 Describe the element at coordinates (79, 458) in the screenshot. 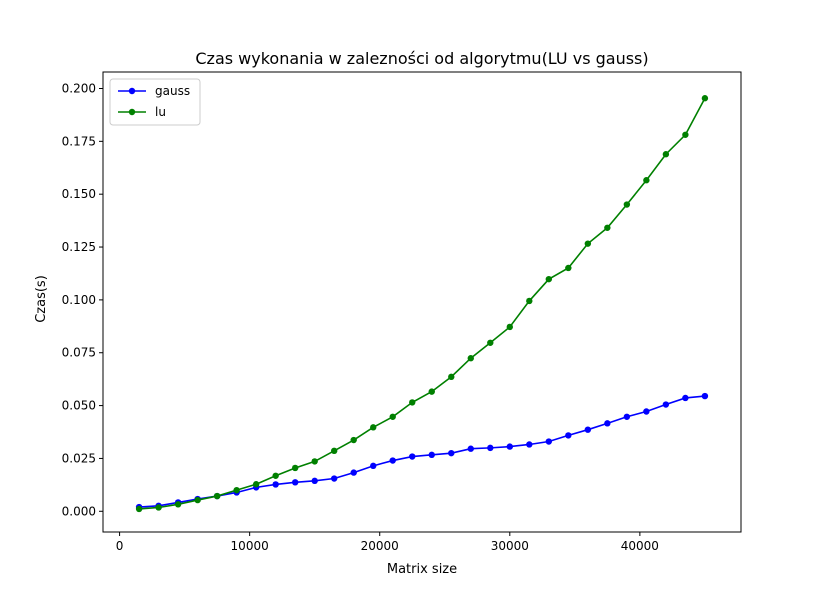

I see `y-tick-label: 0.025` at that location.